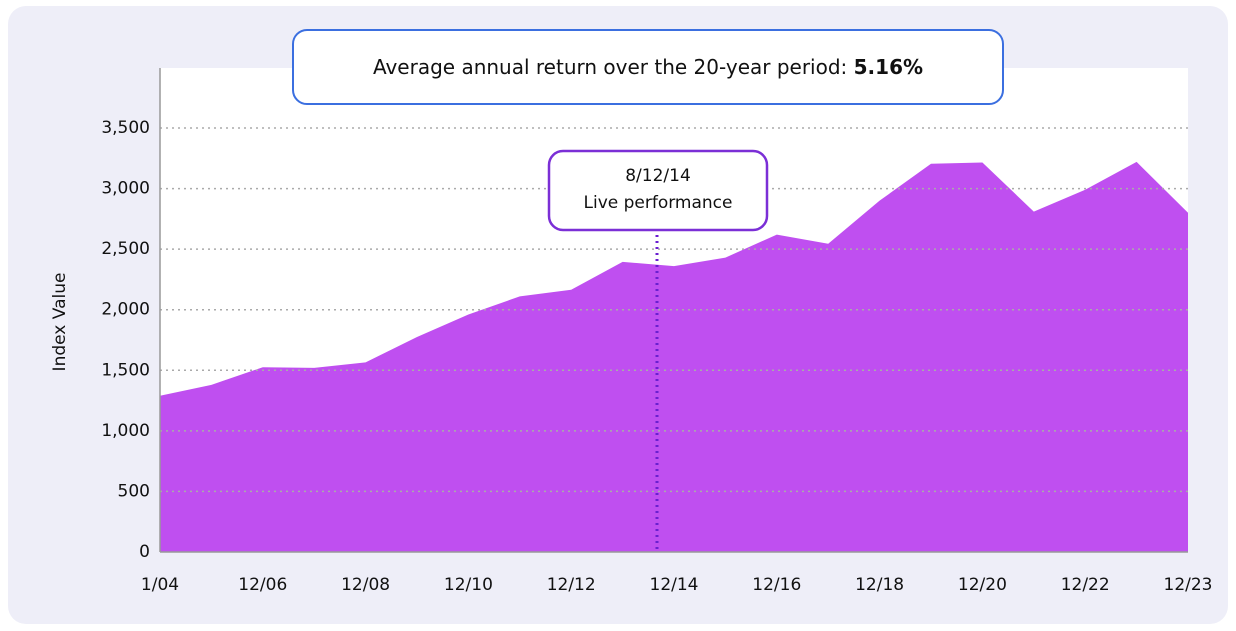 Image resolution: width=1236 pixels, height=631 pixels. Describe the element at coordinates (160, 585) in the screenshot. I see `x-tick-label: 1/04` at that location.